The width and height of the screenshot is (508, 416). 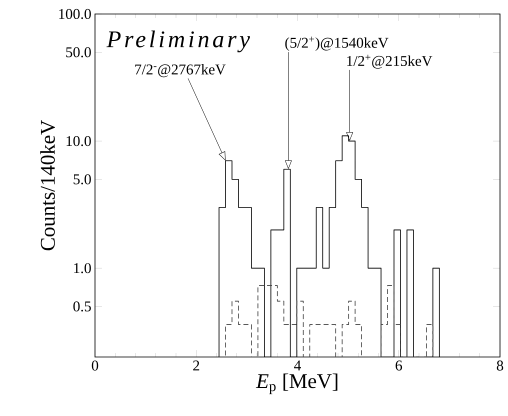 What do you see at coordinates (78, 52) in the screenshot?
I see `y-tick-label: 50.0` at bounding box center [78, 52].